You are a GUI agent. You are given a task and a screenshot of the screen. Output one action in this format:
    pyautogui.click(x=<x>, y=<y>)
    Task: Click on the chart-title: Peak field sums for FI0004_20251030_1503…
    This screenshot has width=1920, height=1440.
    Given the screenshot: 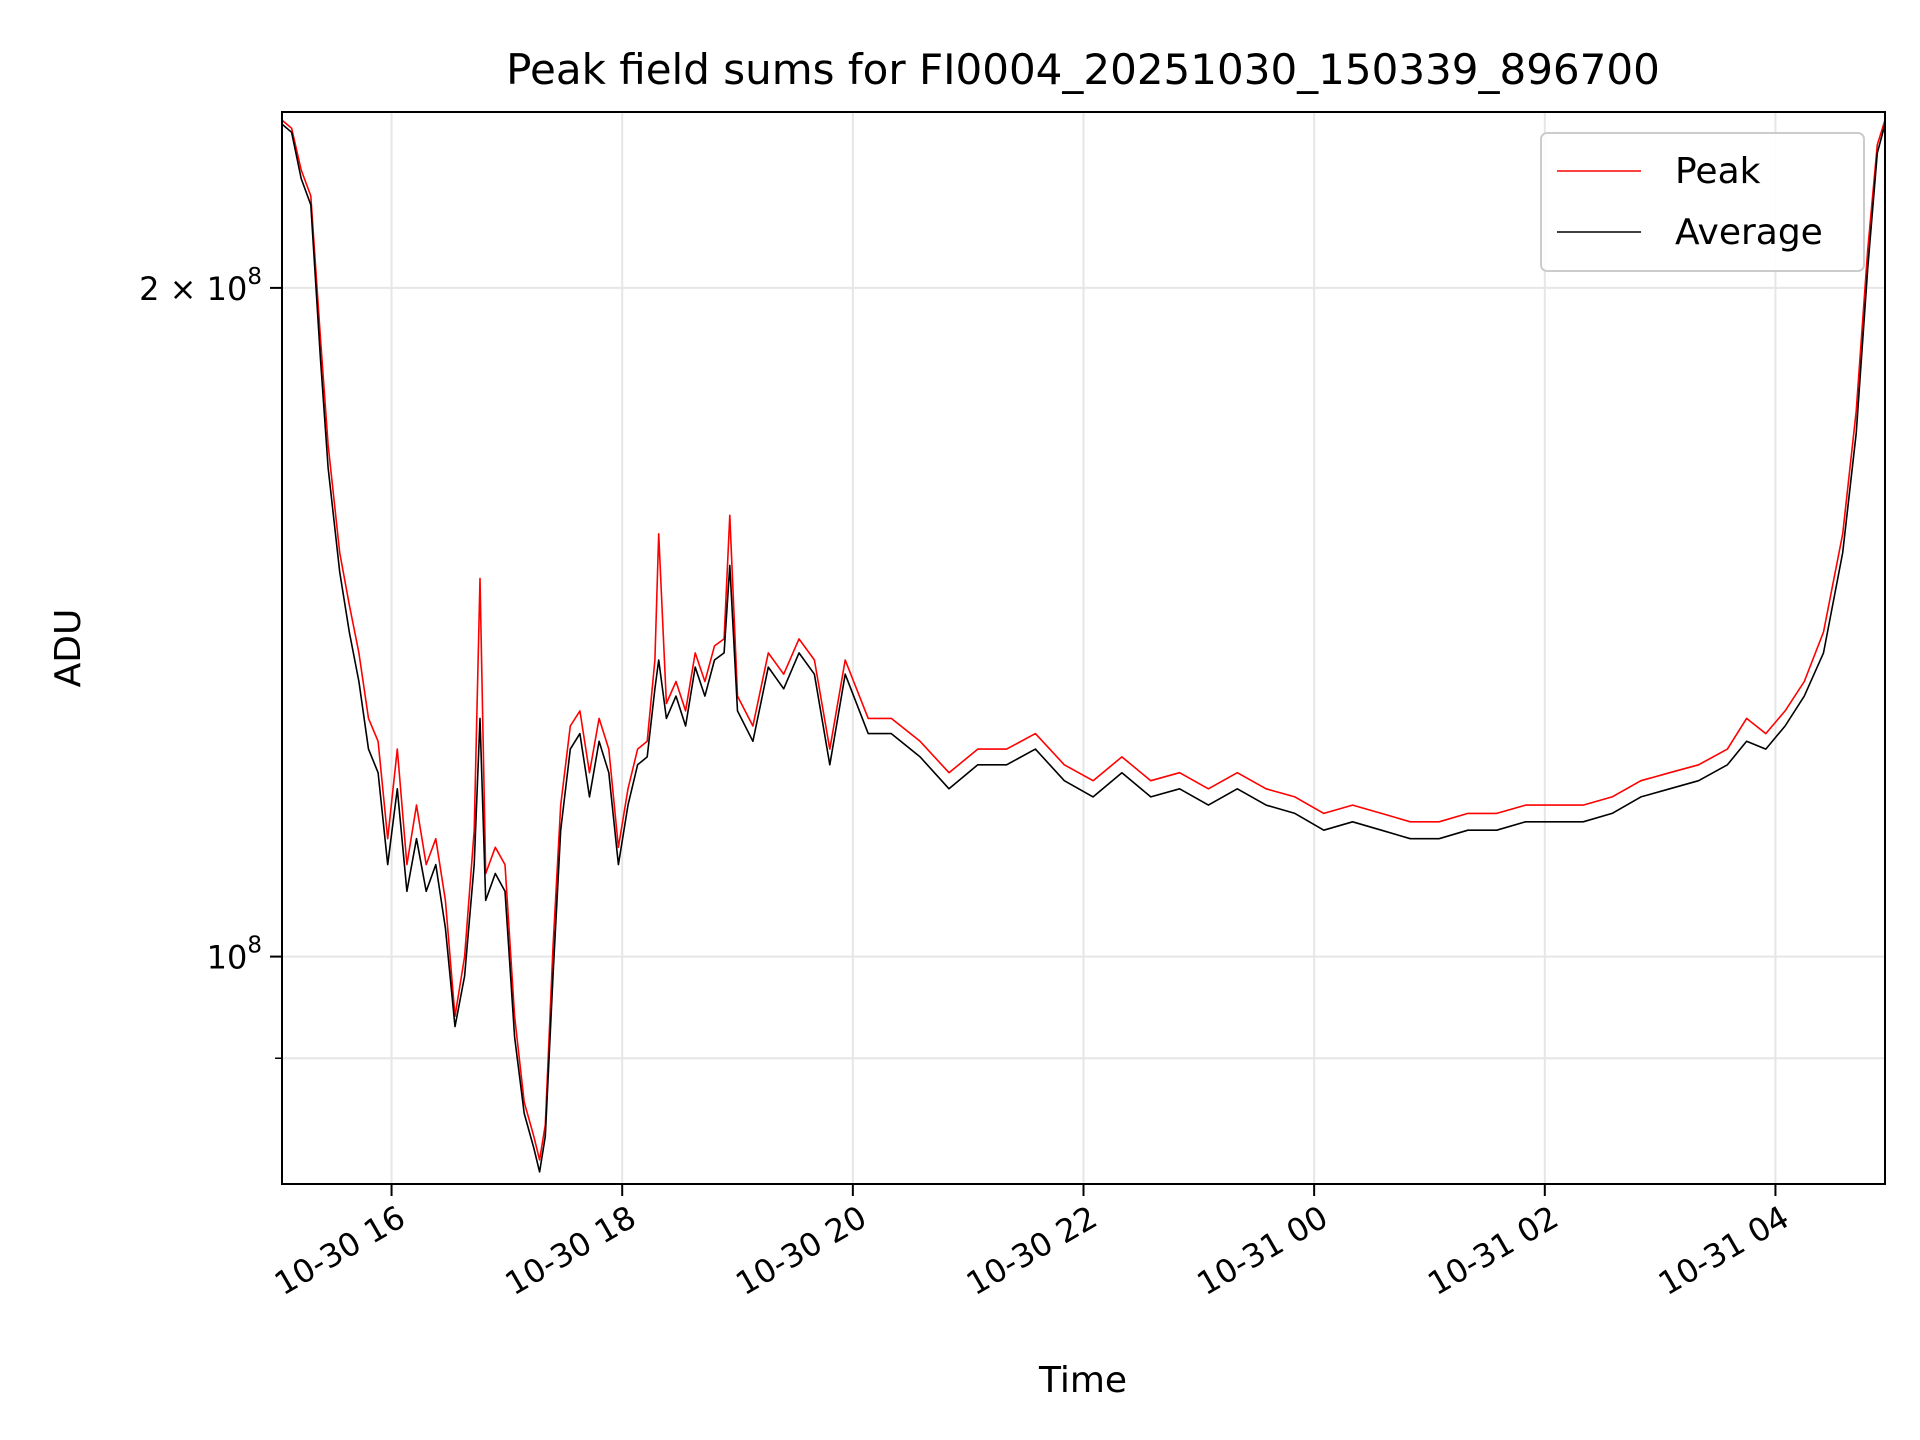 What is the action you would take?
    pyautogui.click(x=1083, y=69)
    